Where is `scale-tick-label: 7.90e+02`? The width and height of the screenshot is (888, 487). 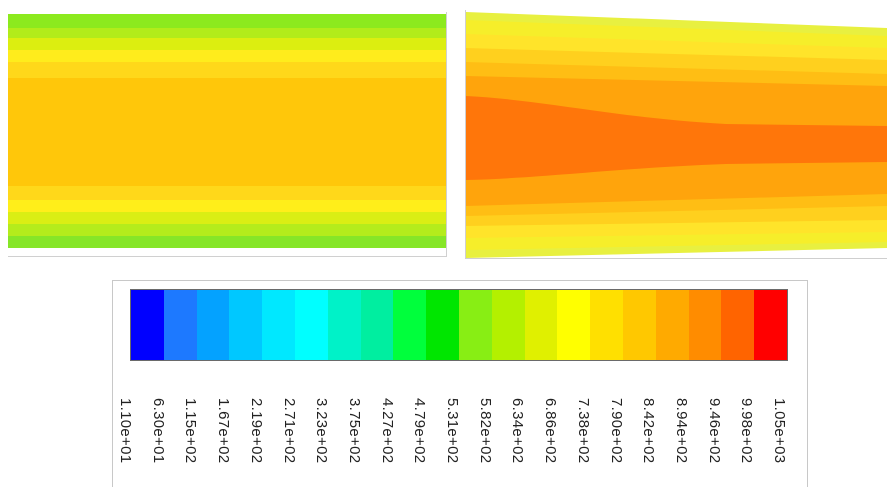
scale-tick-label: 7.90e+02 is located at coordinates (619, 441).